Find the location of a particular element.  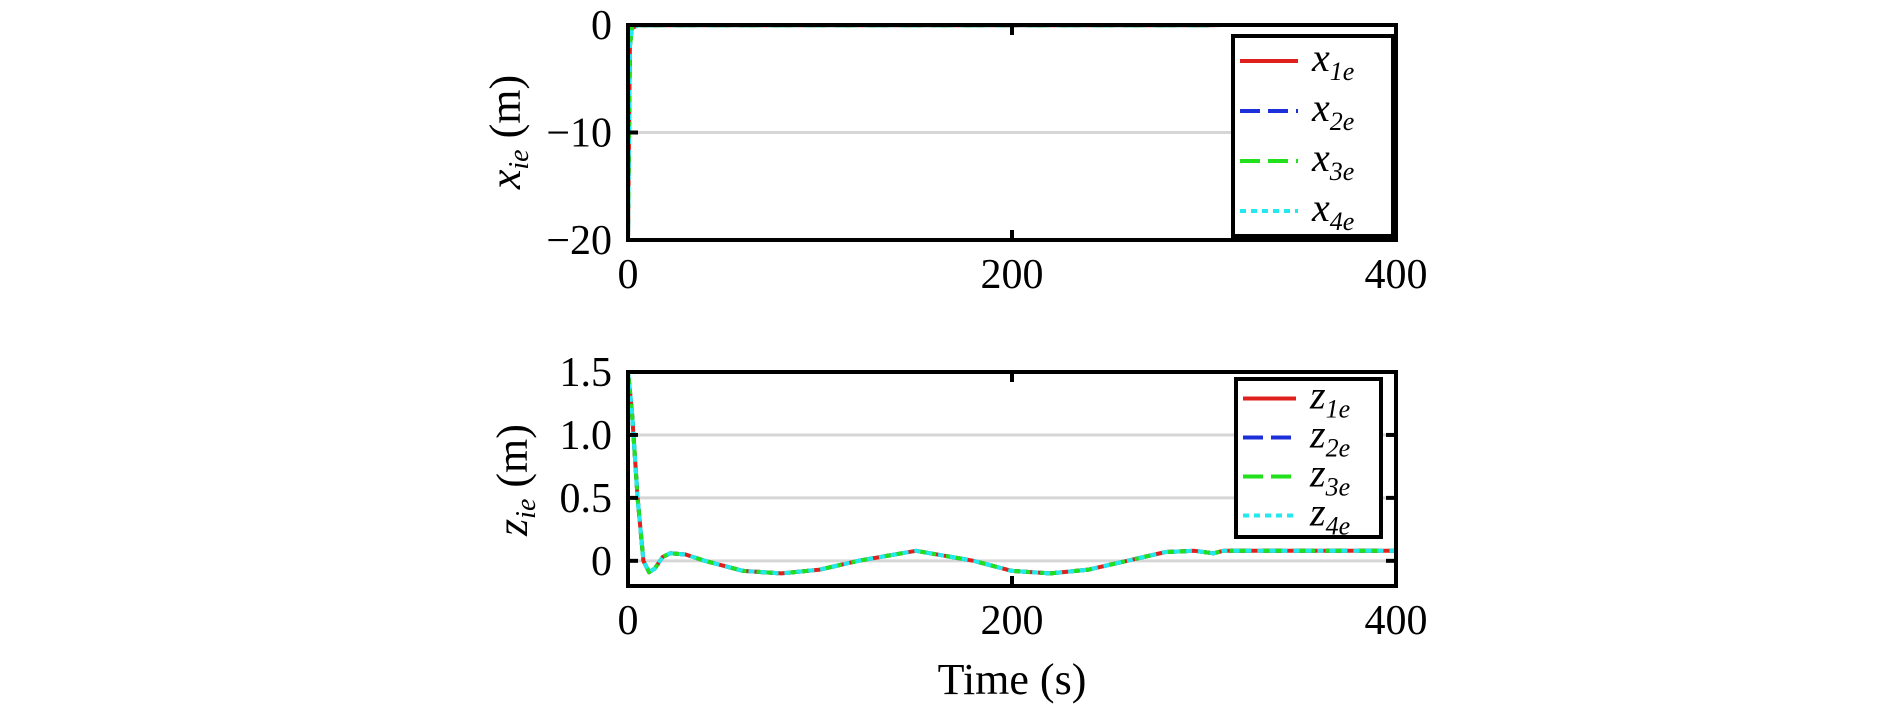

legend-entry: x3e is located at coordinates (1332, 160).